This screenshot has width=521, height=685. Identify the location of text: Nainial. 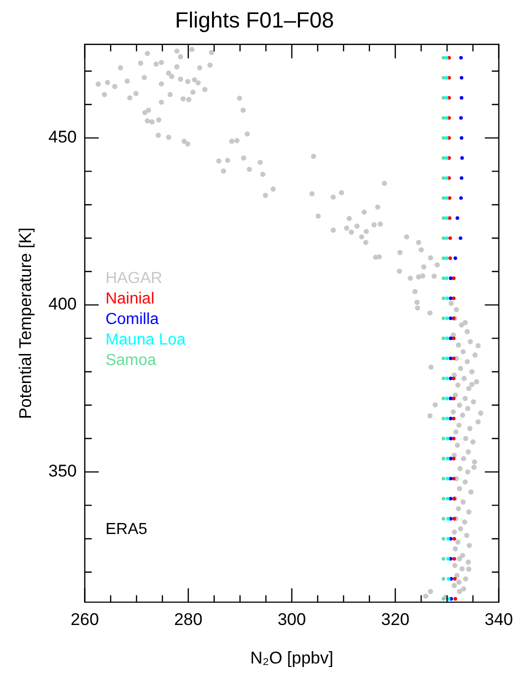
(129, 299).